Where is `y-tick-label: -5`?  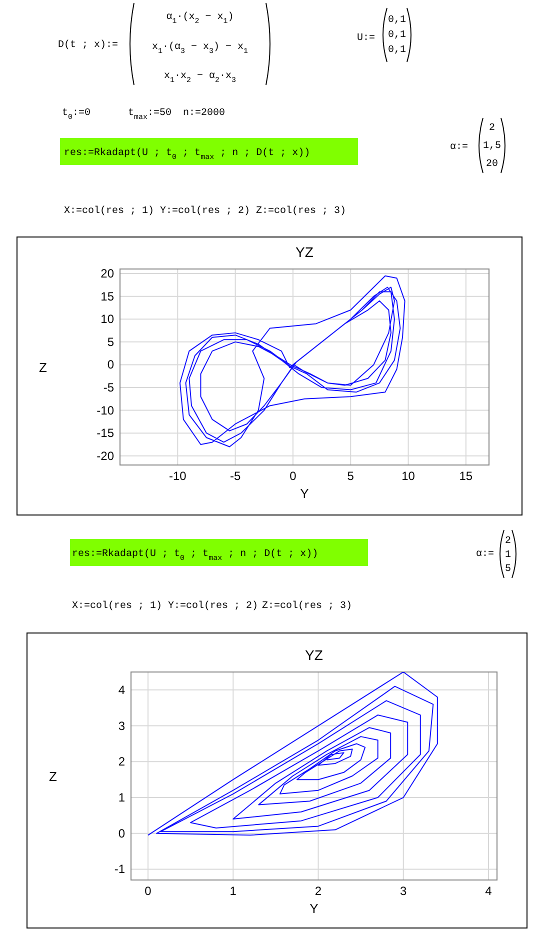 y-tick-label: -5 is located at coordinates (108, 387).